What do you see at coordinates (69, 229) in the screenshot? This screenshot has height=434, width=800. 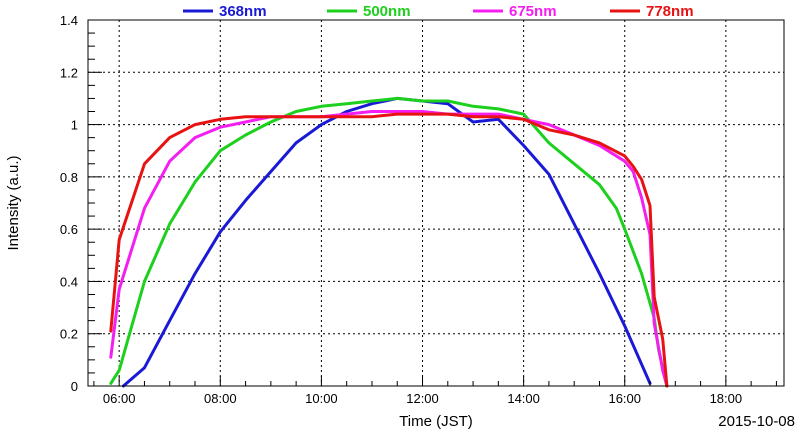 I see `y-tick-label: 0.6` at bounding box center [69, 229].